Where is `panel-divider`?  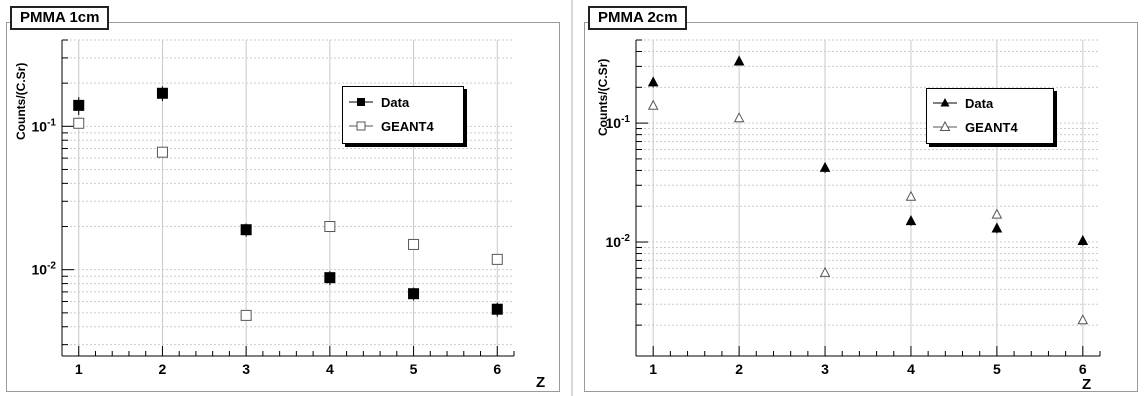 panel-divider is located at coordinates (572, 198).